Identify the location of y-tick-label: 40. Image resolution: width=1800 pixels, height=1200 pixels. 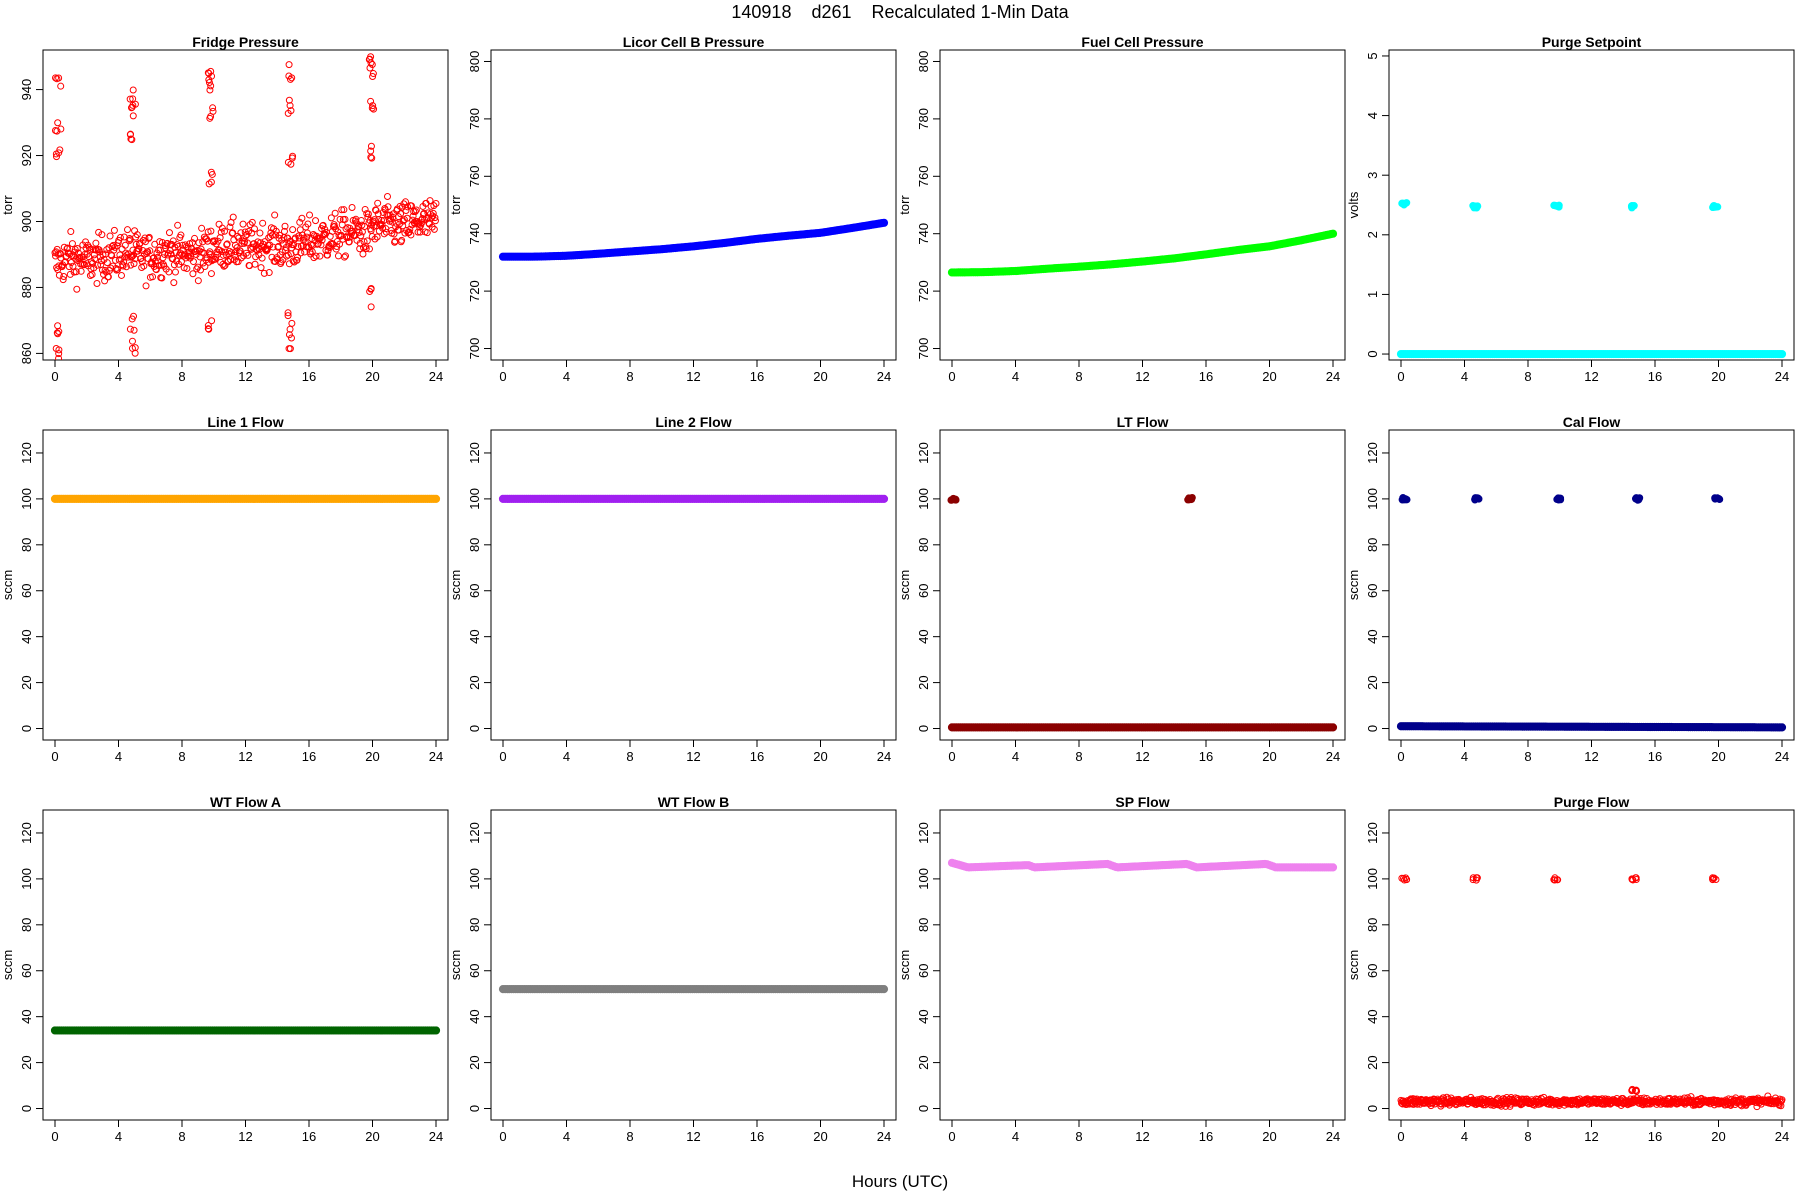
(1372, 636).